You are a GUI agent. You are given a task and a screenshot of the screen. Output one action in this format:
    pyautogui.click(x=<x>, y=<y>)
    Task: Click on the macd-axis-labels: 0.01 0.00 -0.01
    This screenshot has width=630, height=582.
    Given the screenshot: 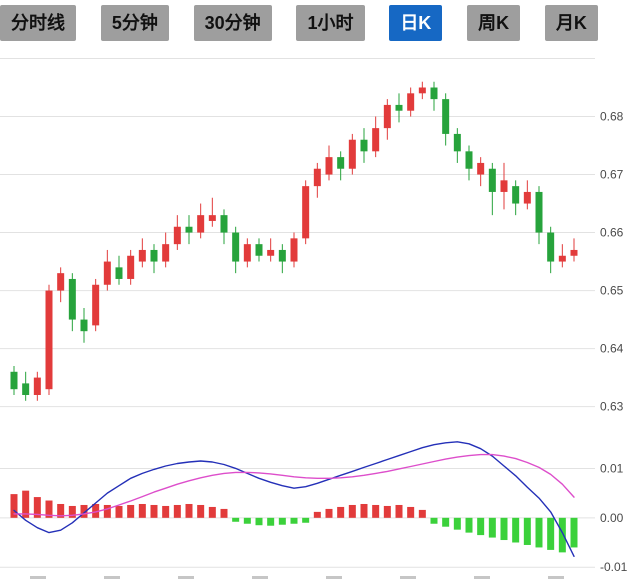 What is the action you would take?
    pyautogui.click(x=614, y=517)
    